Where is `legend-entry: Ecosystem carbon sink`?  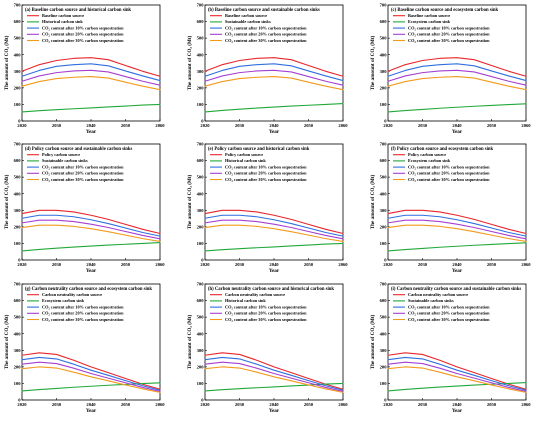
legend-entry: Ecosystem carbon sink is located at coordinates (429, 160).